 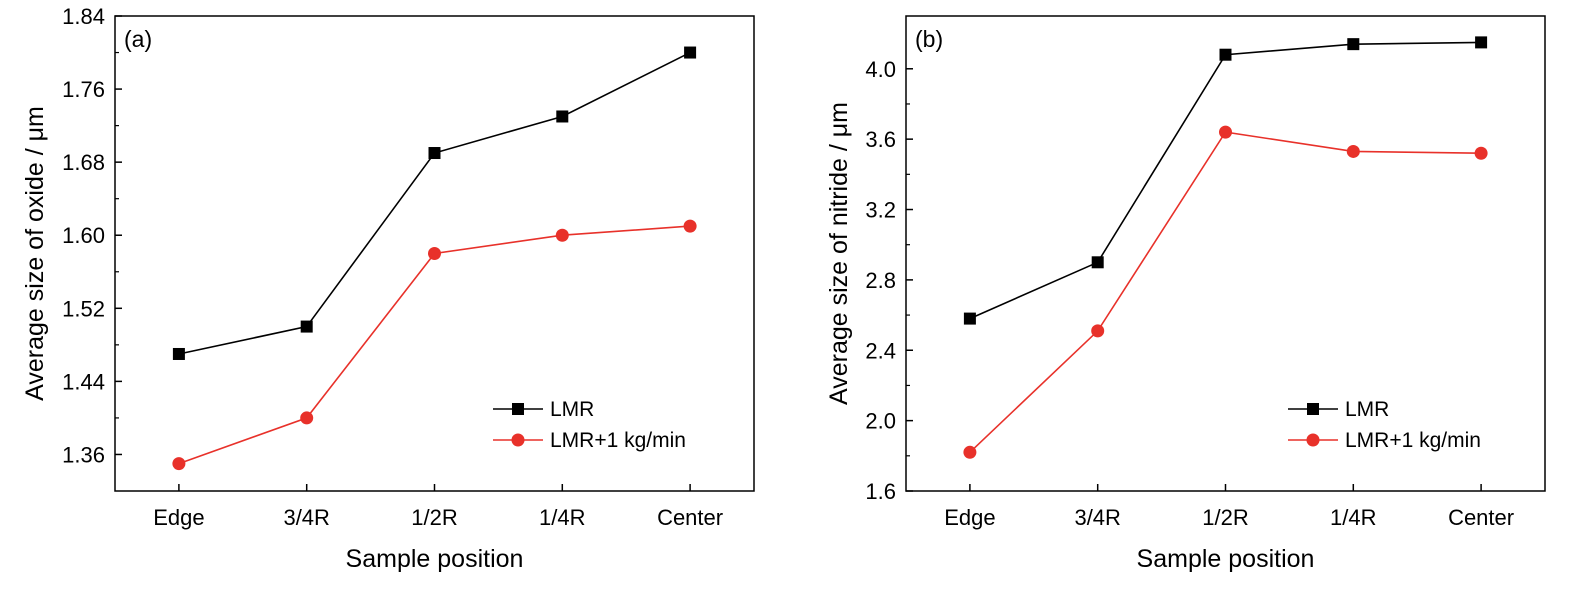 I want to click on series-lmr-1kg, so click(x=434, y=345).